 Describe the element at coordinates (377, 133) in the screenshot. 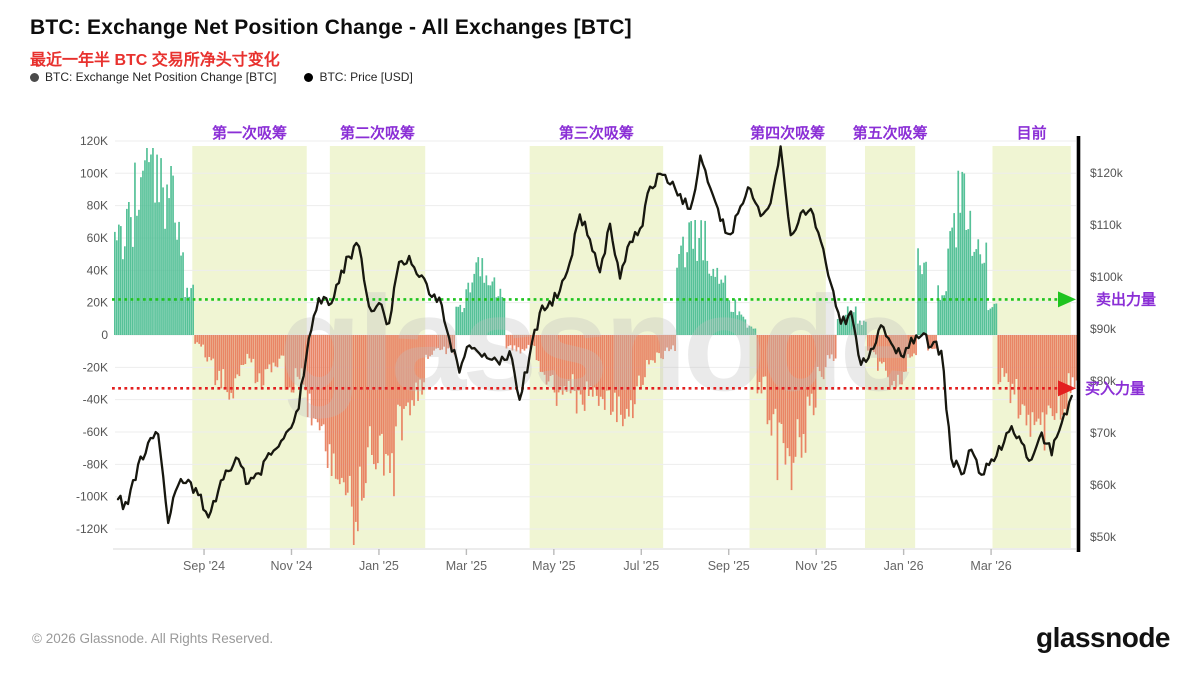

I see `accumulation-band-label: 第二次吸筹` at that location.